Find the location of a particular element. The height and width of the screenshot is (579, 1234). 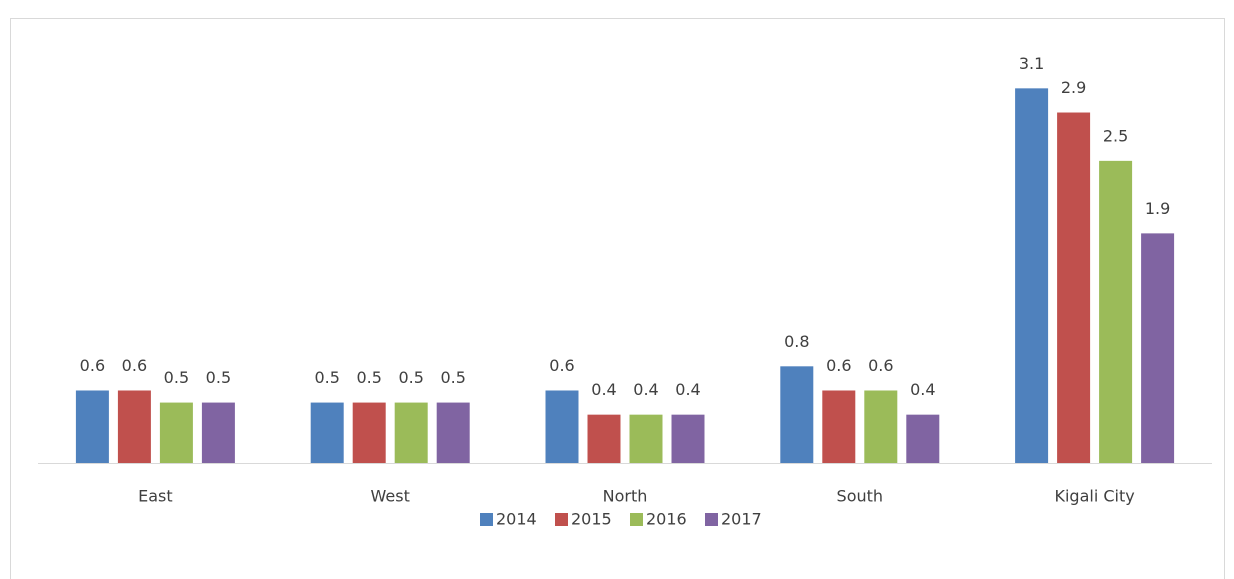

x-tick-label: South is located at coordinates (860, 496).